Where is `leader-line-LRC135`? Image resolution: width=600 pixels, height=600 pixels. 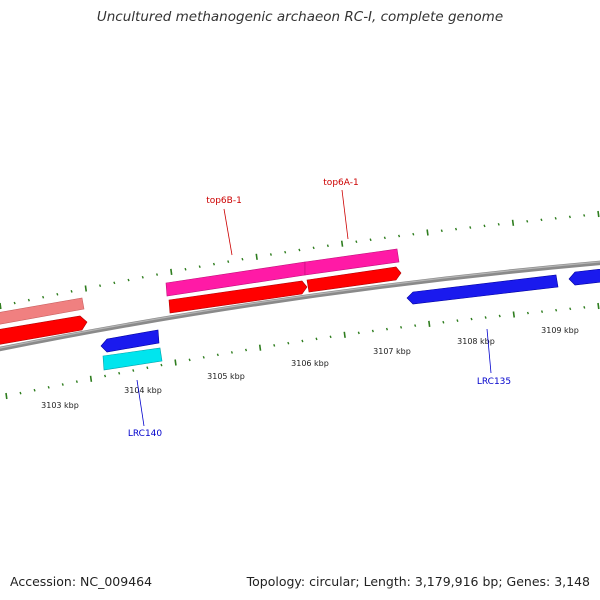
leader-line-LRC135 is located at coordinates (489, 351).